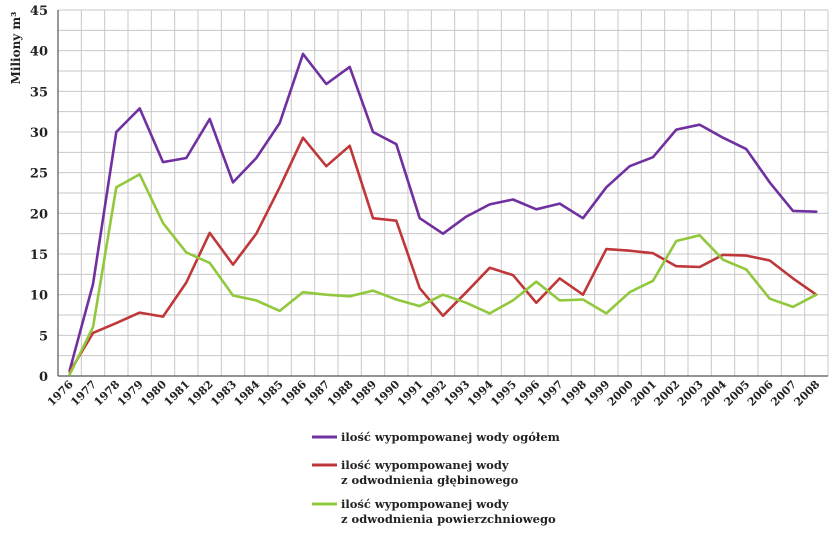 The height and width of the screenshot is (542, 839). Describe the element at coordinates (448, 519) in the screenshot. I see `legend-label-3: z odwodnienia powierzchniowego` at that location.